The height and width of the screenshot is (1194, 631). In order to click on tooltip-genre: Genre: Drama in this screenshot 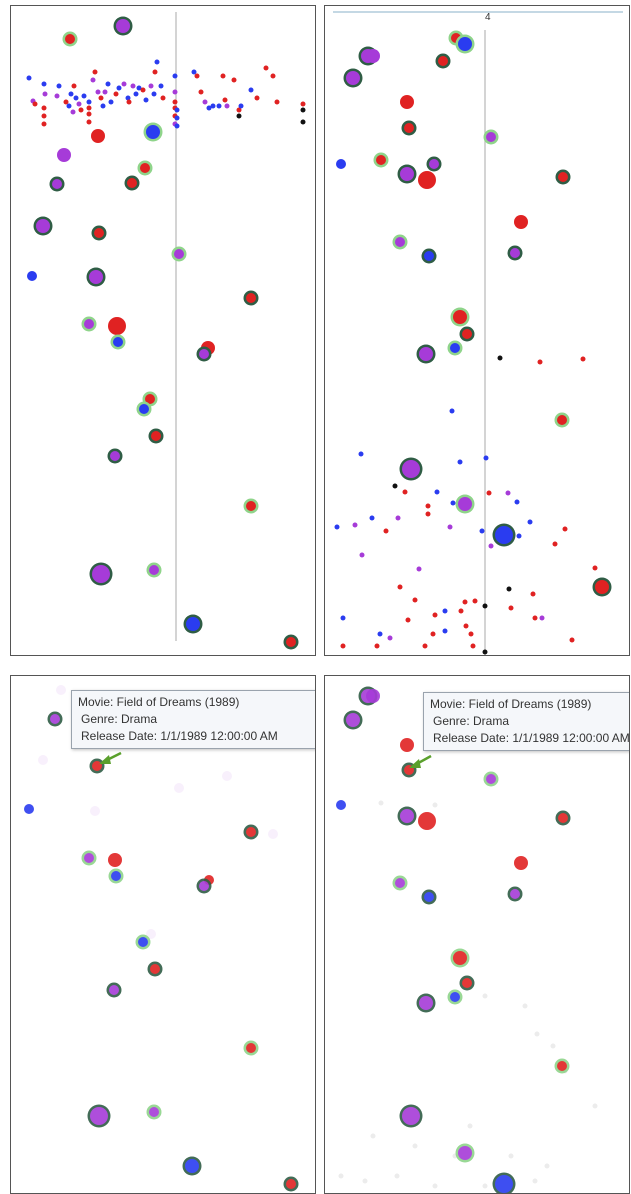, I will do `click(119, 719)`.